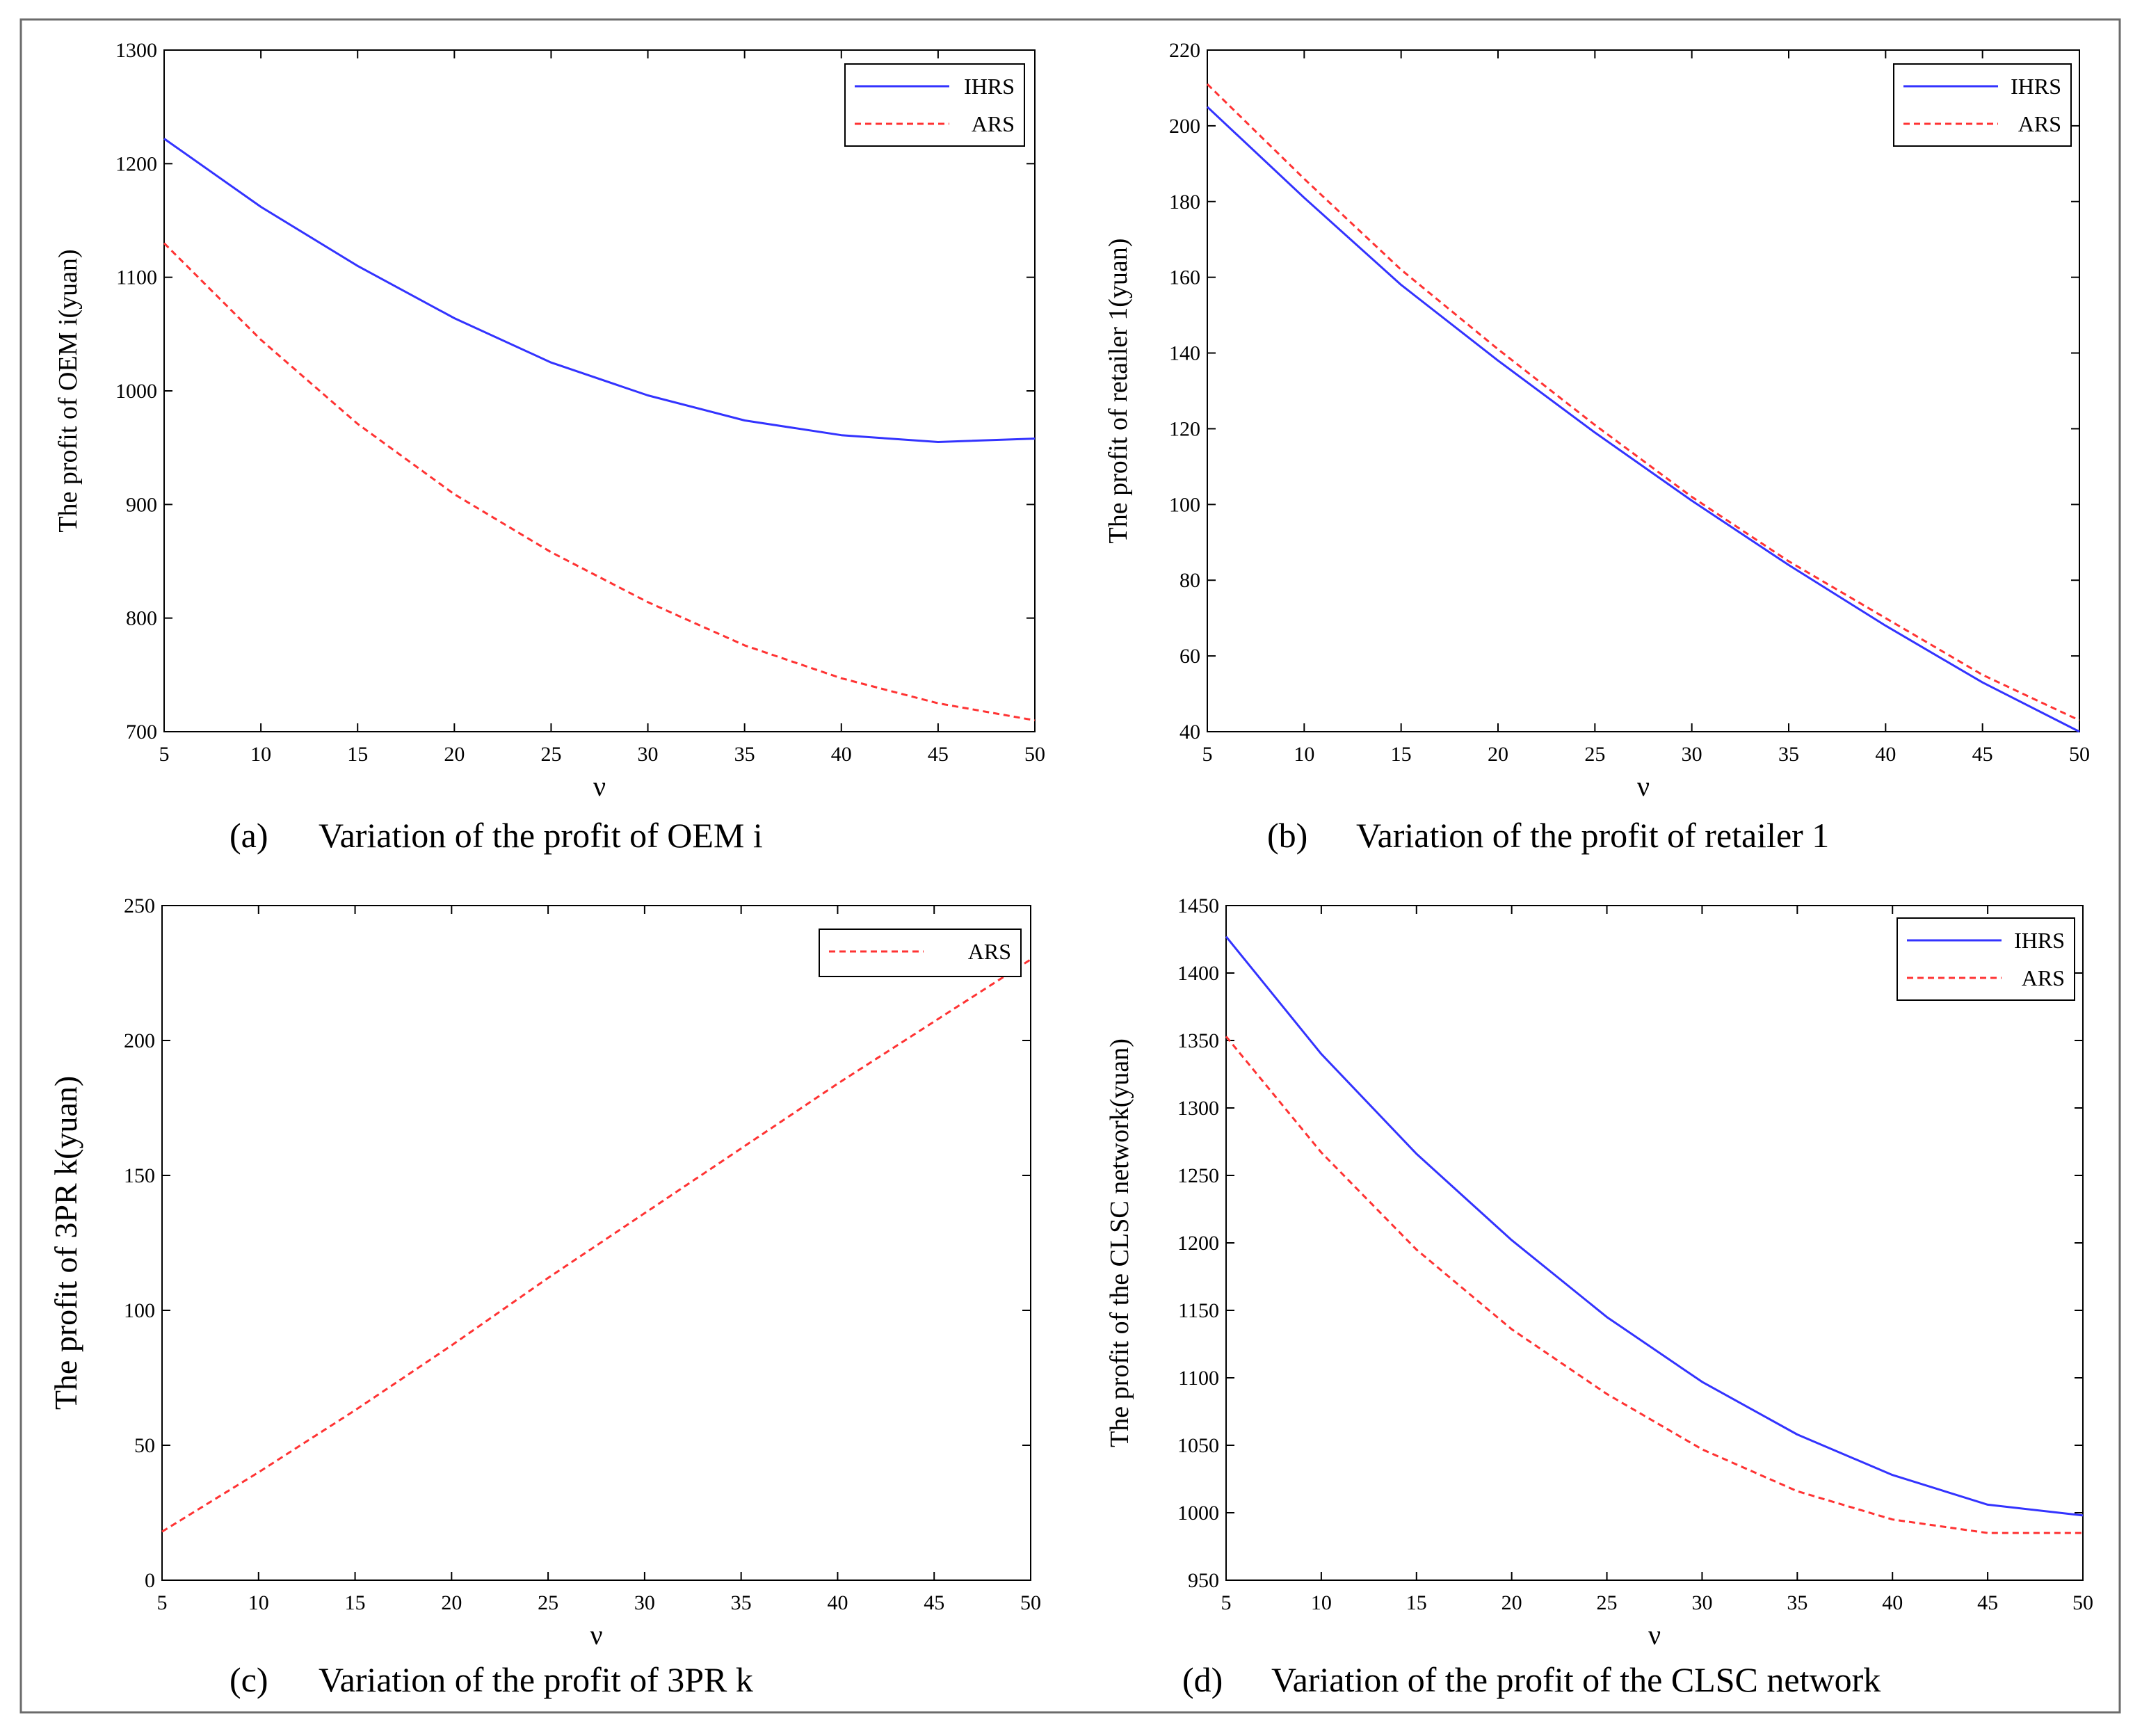 The height and width of the screenshot is (1736, 2142). Describe the element at coordinates (139, 1310) in the screenshot. I see `y-tick-label: 100` at that location.